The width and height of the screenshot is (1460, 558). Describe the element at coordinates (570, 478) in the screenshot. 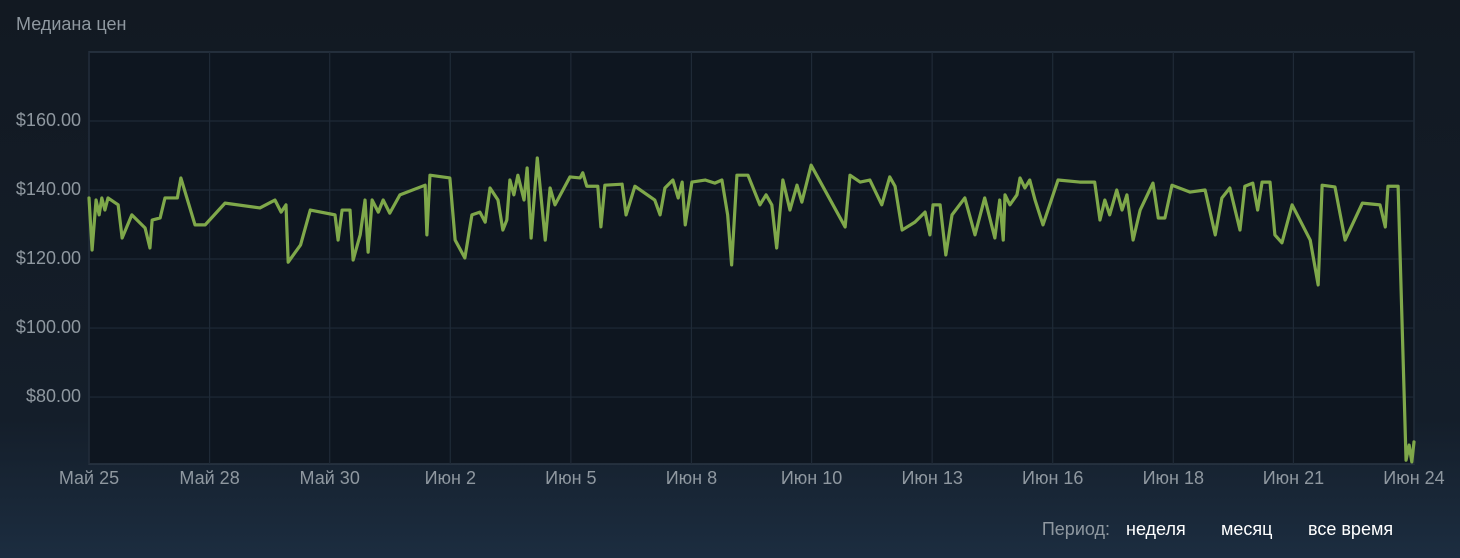

I see `x-tick-label: Июн 5` at that location.